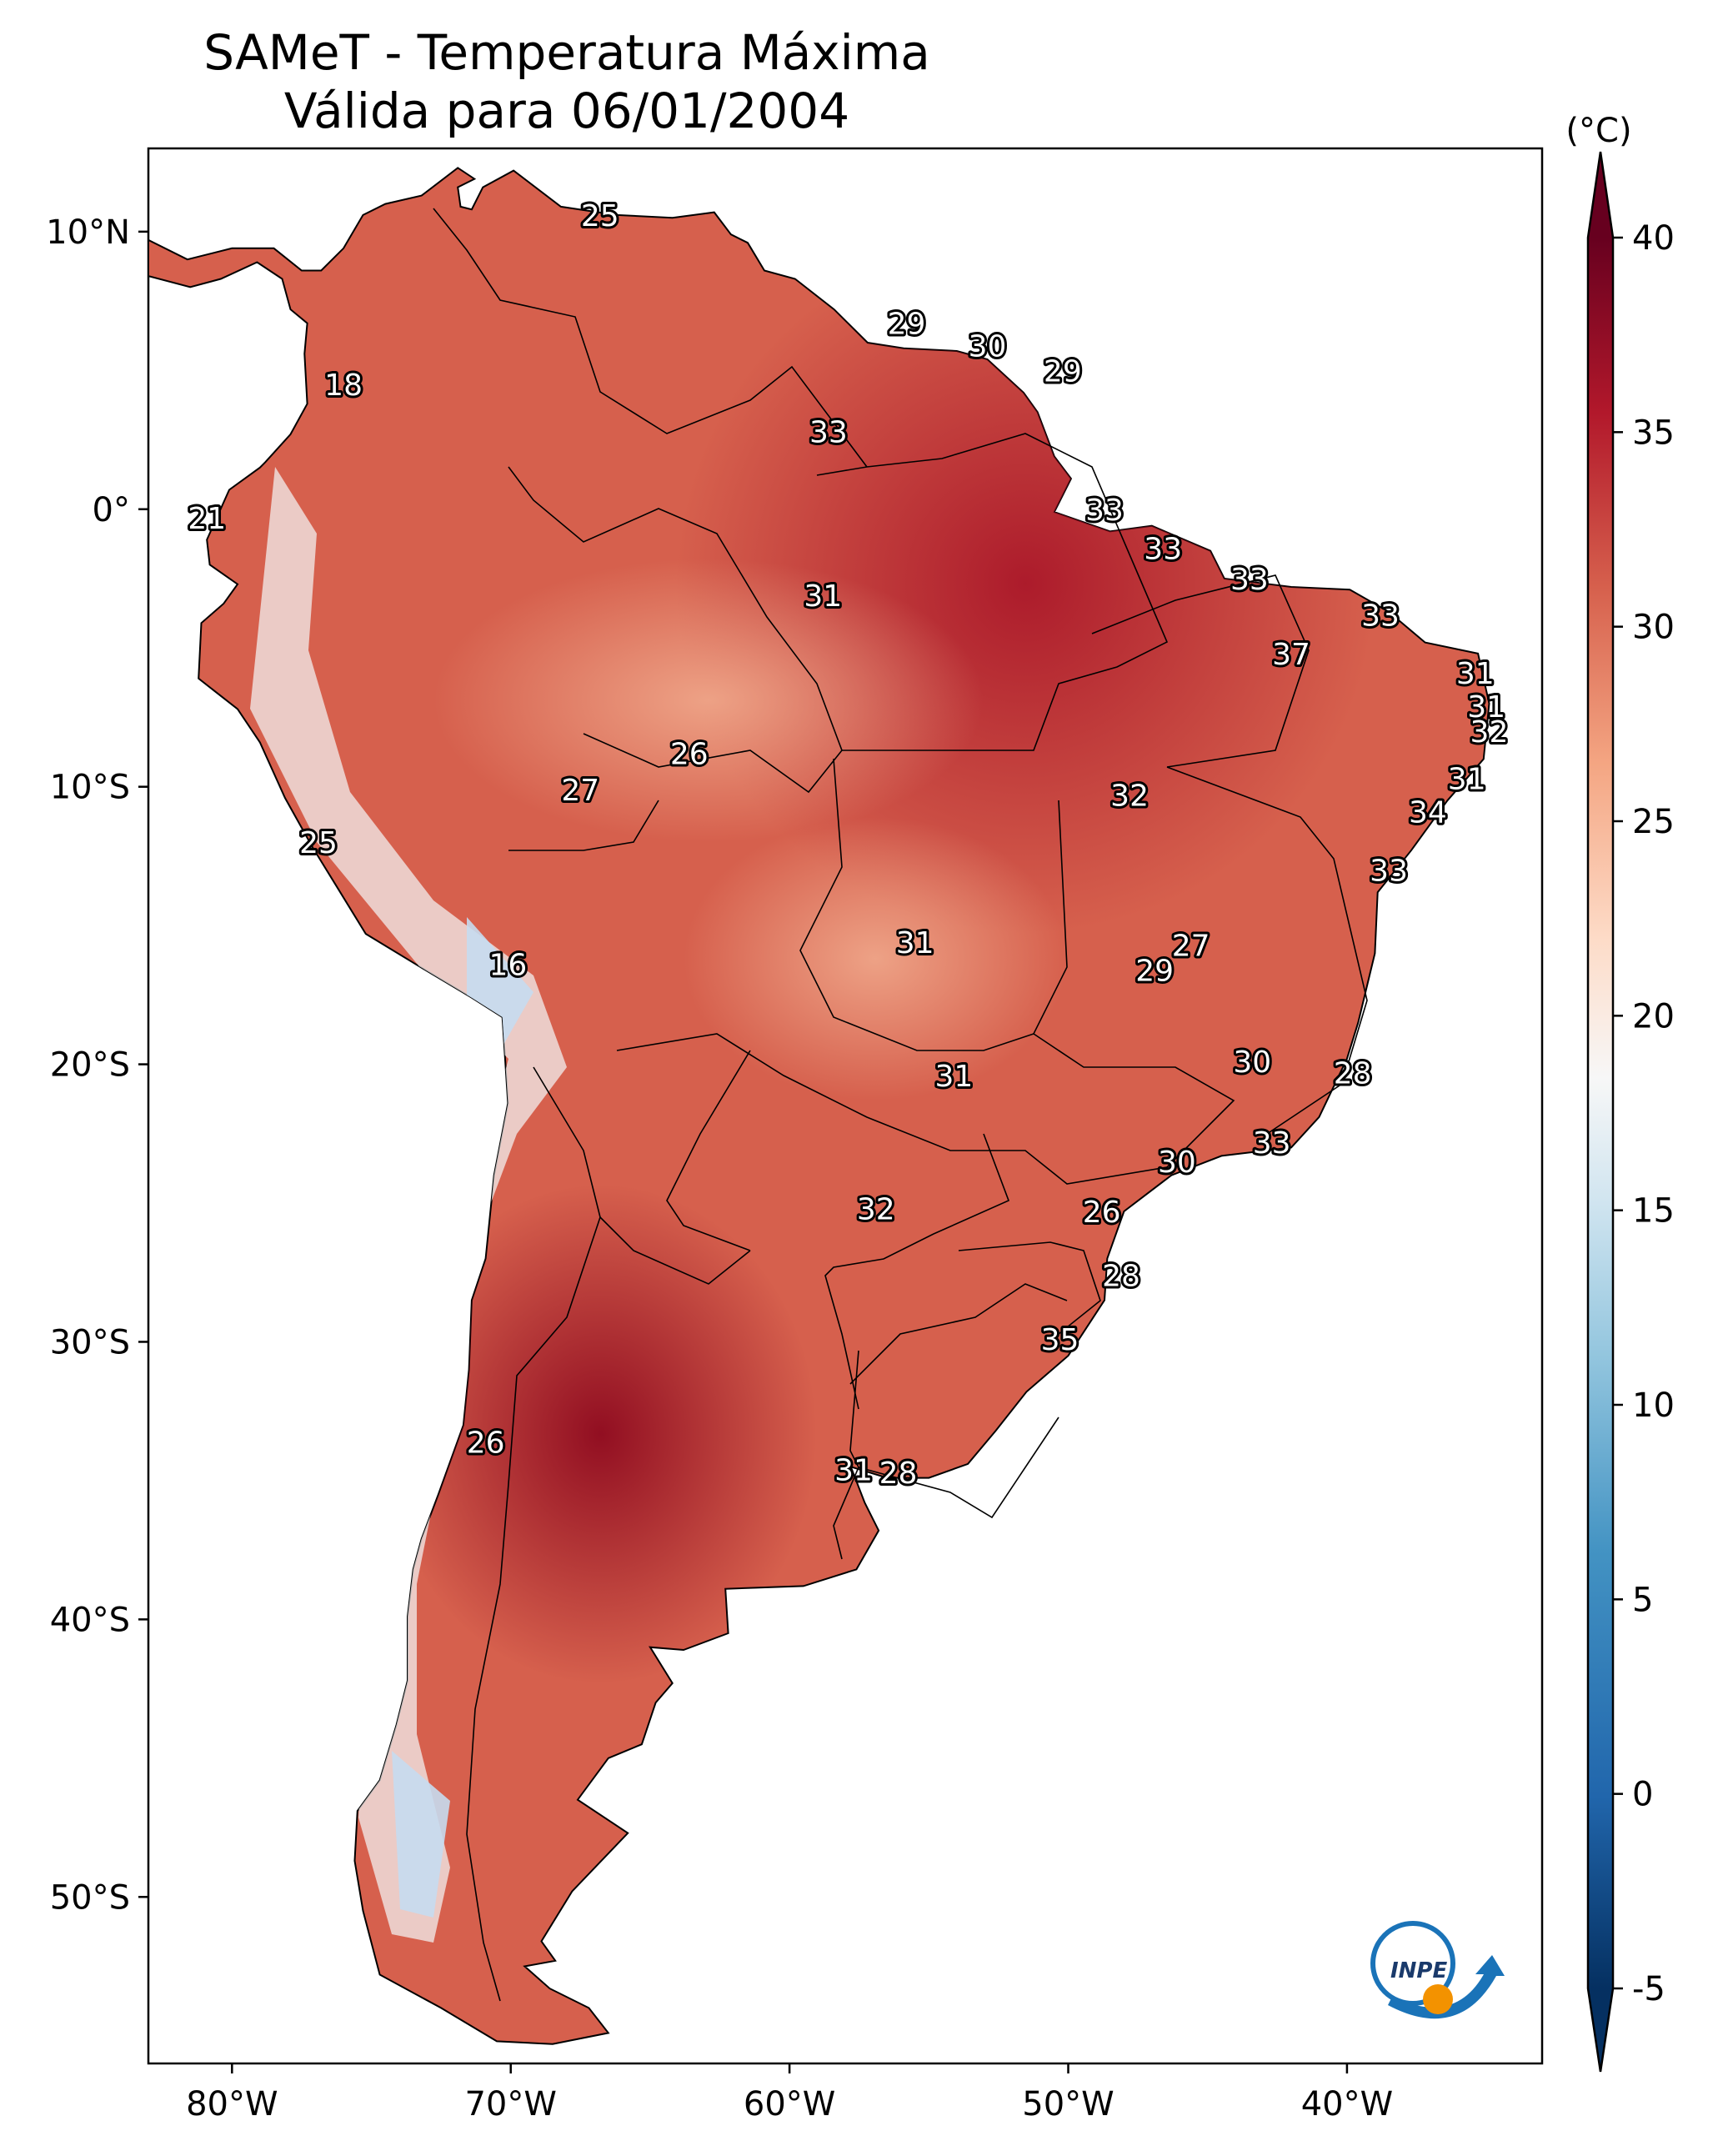  Describe the element at coordinates (1648, 1989) in the screenshot. I see `colorbar-tick-label: -5` at that location.